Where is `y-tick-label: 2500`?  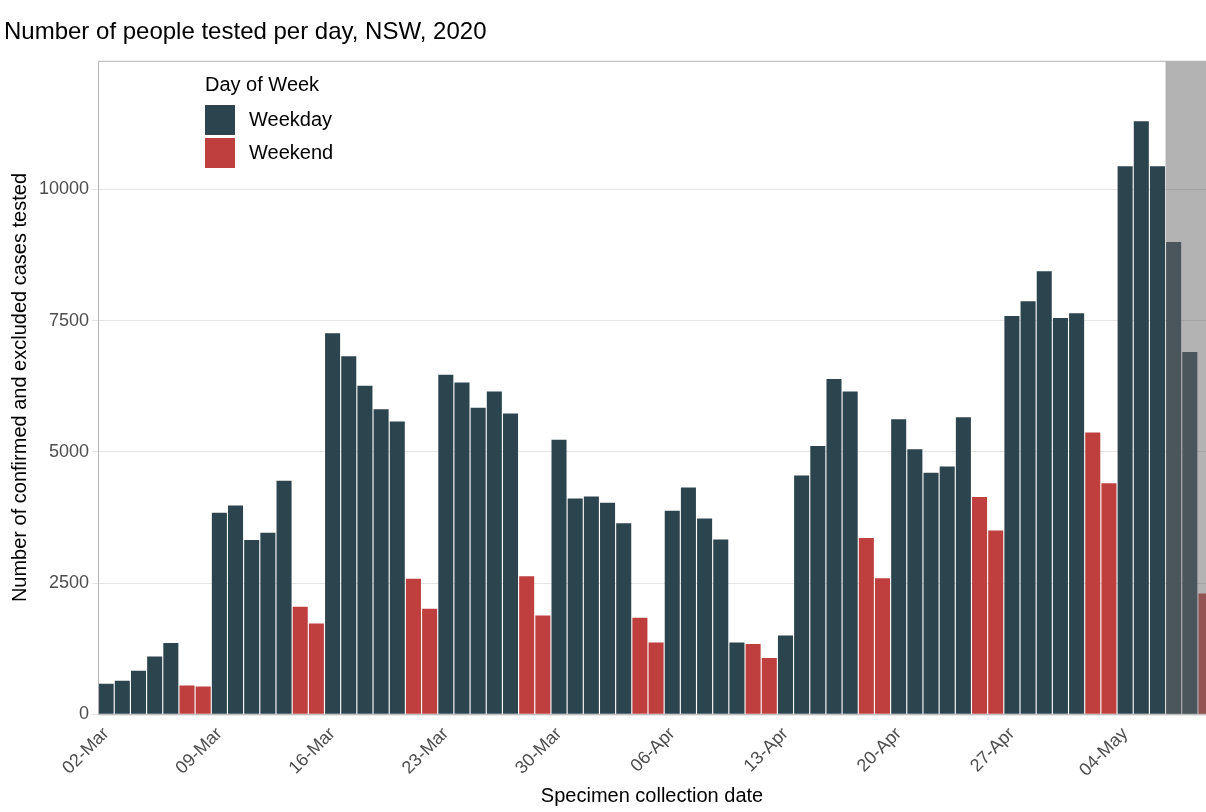
y-tick-label: 2500 is located at coordinates (69, 582).